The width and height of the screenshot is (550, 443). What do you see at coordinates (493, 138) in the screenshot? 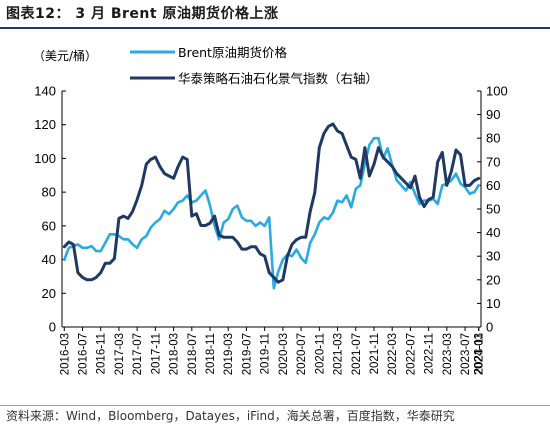
I see `right-tick-label: 80` at bounding box center [493, 138].